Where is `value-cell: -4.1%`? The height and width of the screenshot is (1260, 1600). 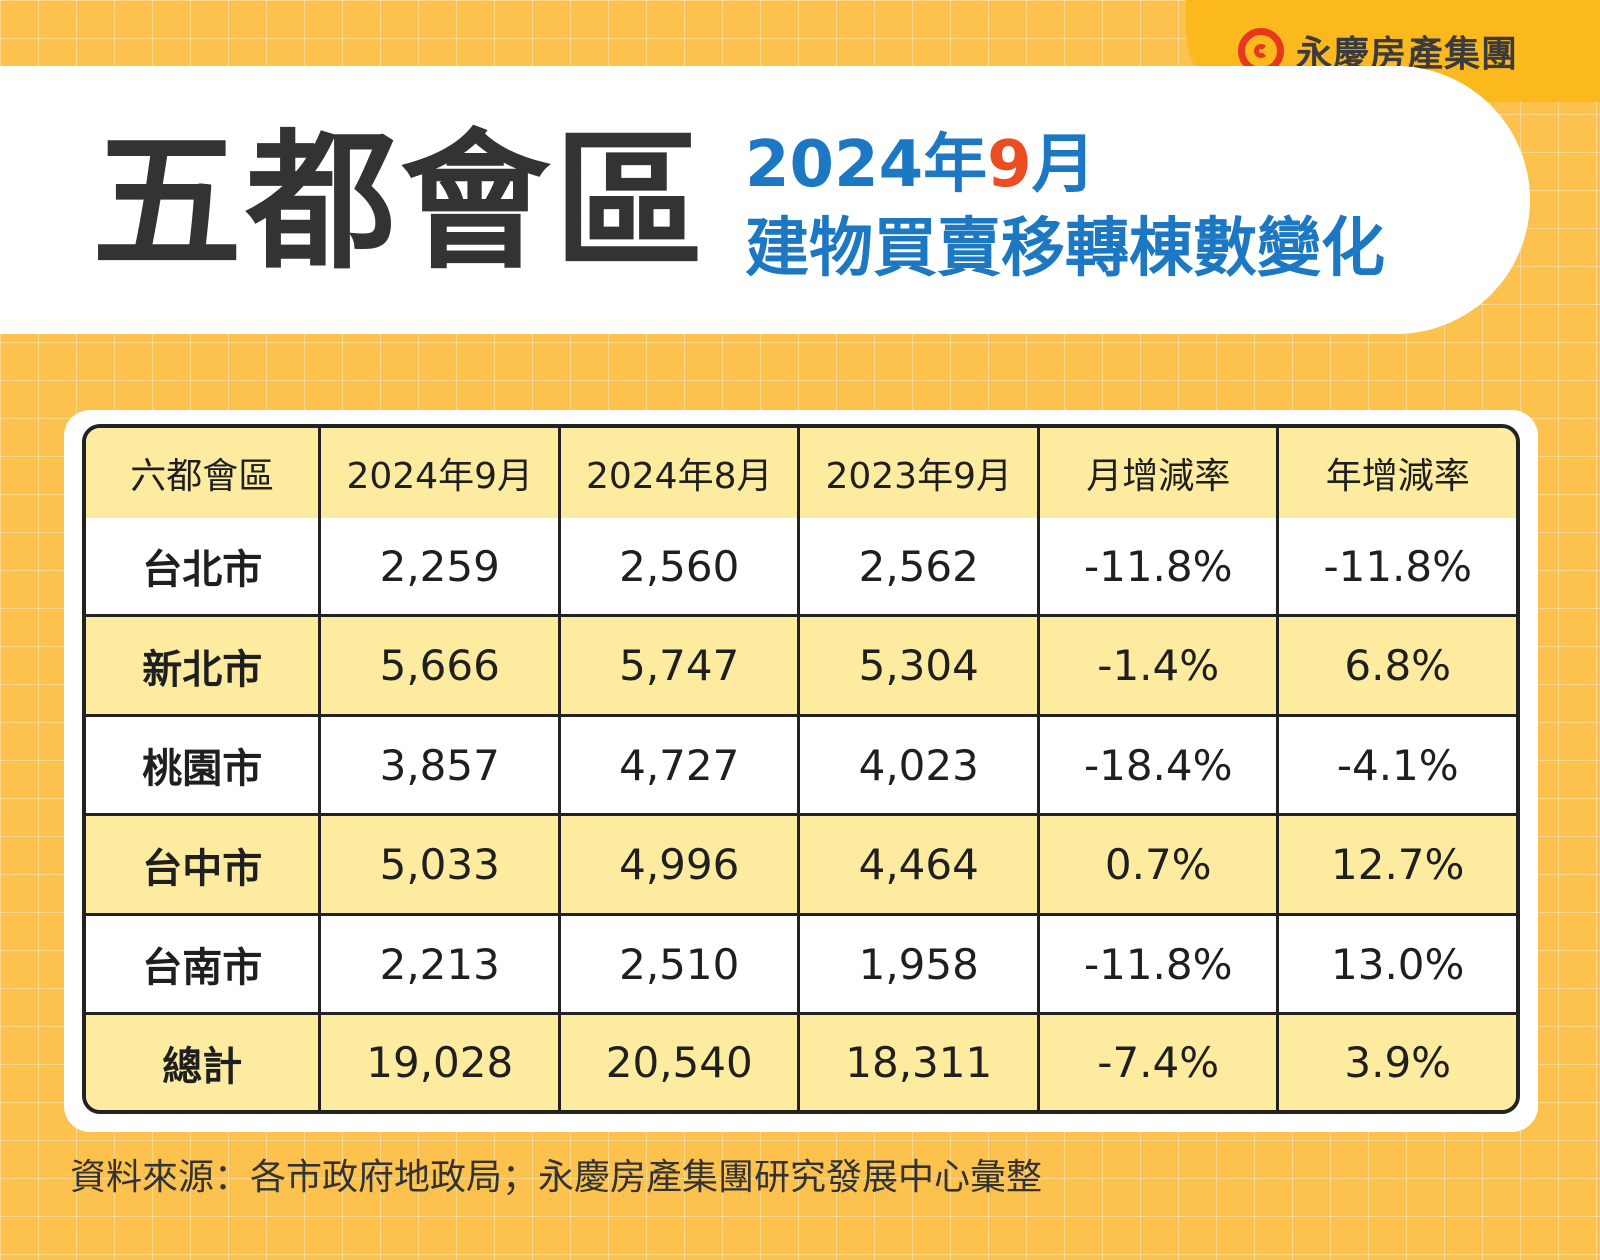
value-cell: -4.1% is located at coordinates (1397, 766).